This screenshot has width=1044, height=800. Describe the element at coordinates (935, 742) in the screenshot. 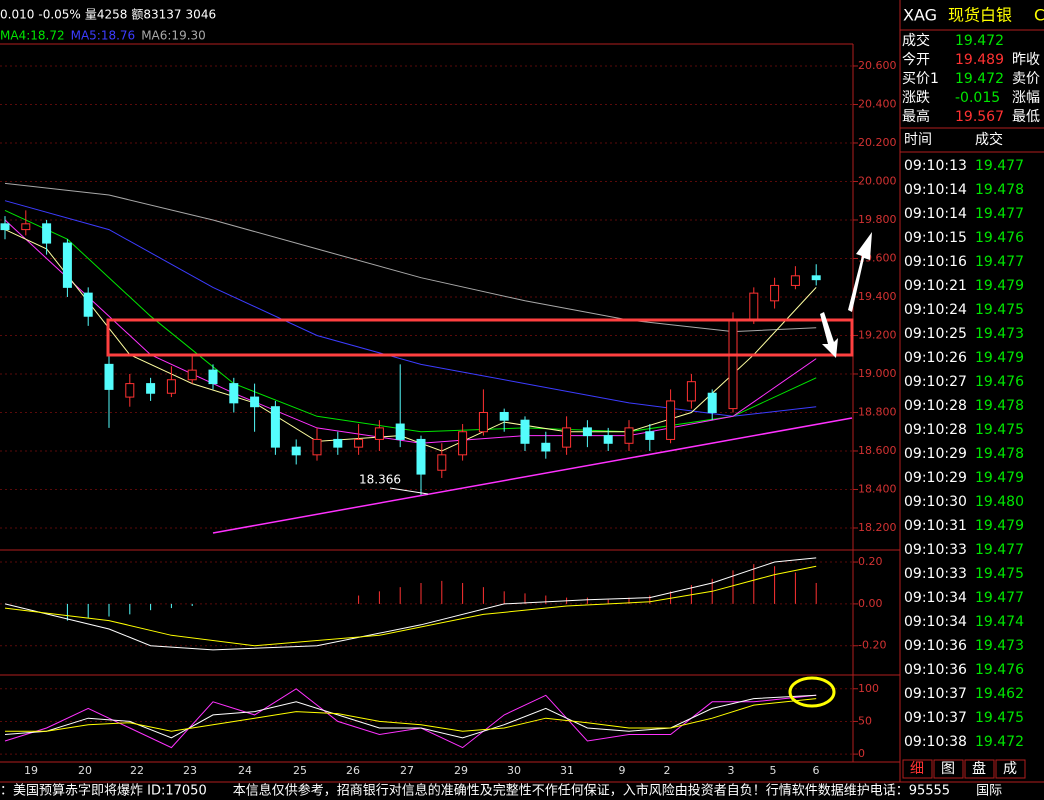

I see `trade-time: 09:10:38` at that location.